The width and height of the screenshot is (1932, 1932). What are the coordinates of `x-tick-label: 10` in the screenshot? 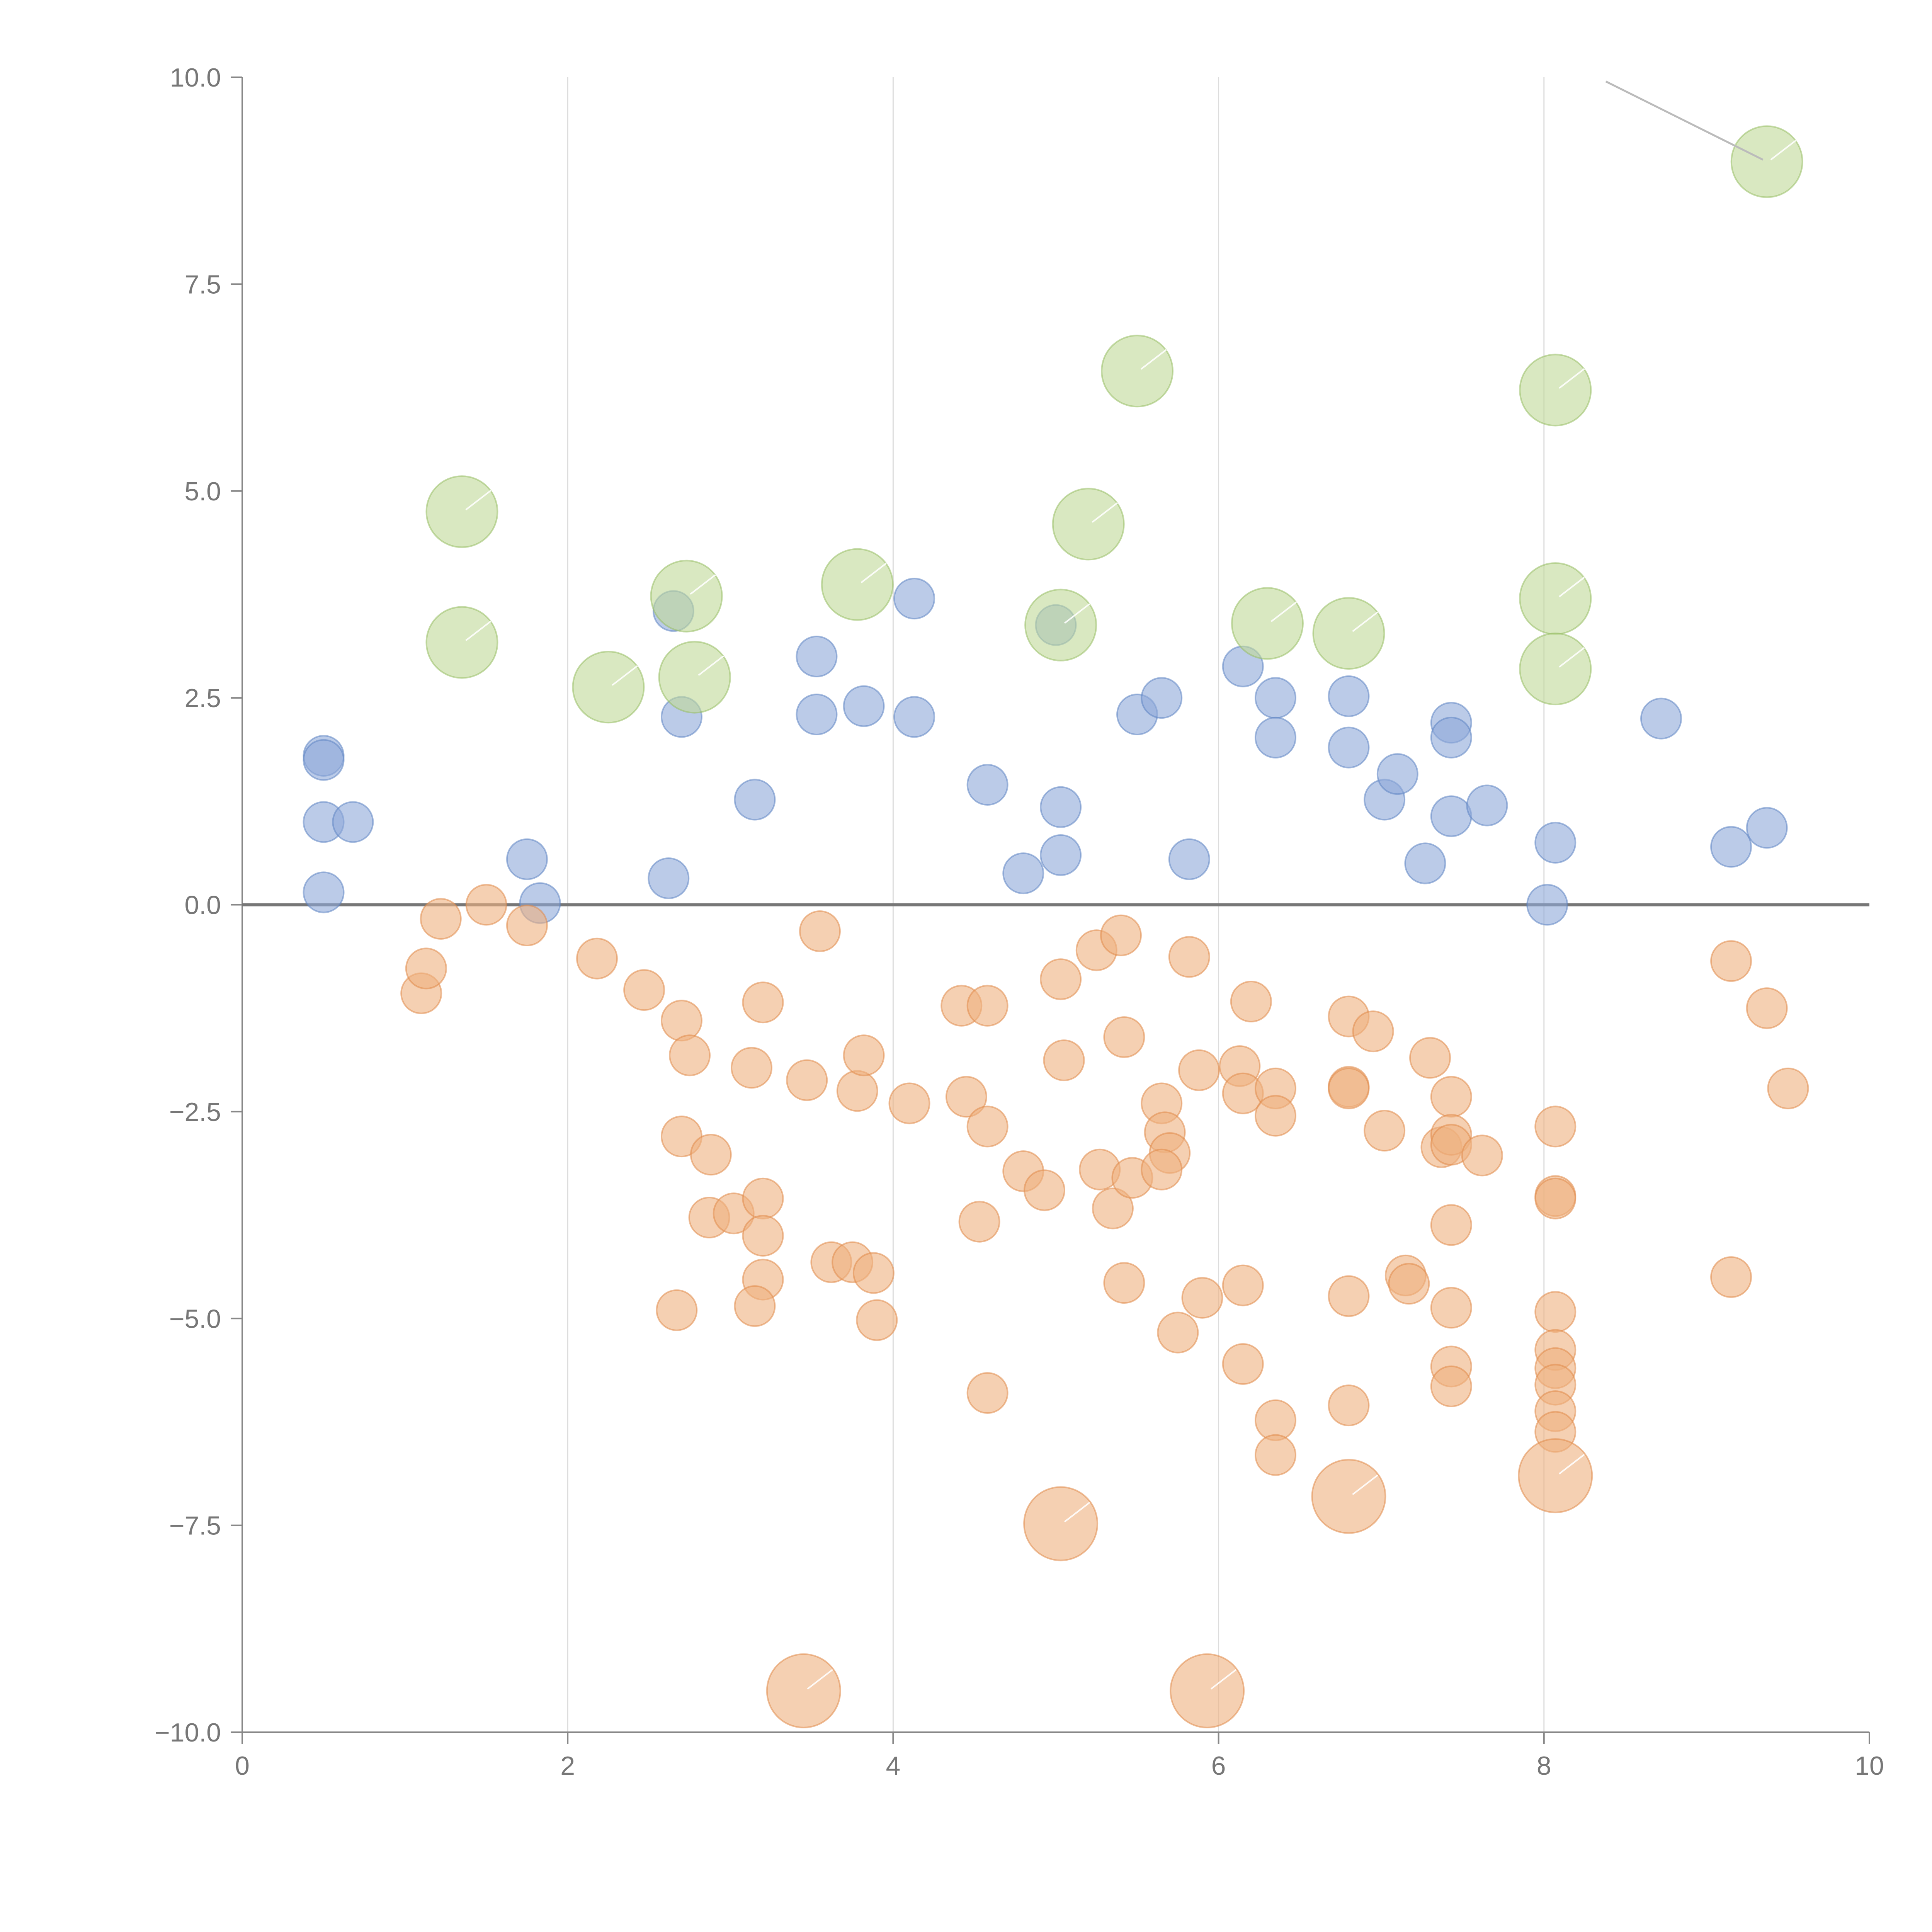 It's located at (1870, 1766).